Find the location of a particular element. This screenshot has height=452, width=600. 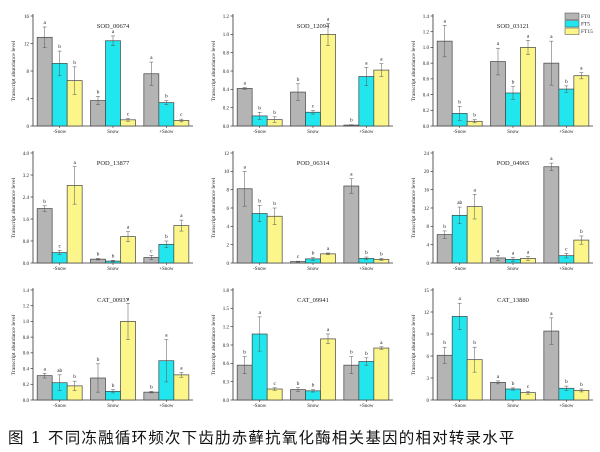

y-tick-label: 0.9 is located at coordinates (226, 346).